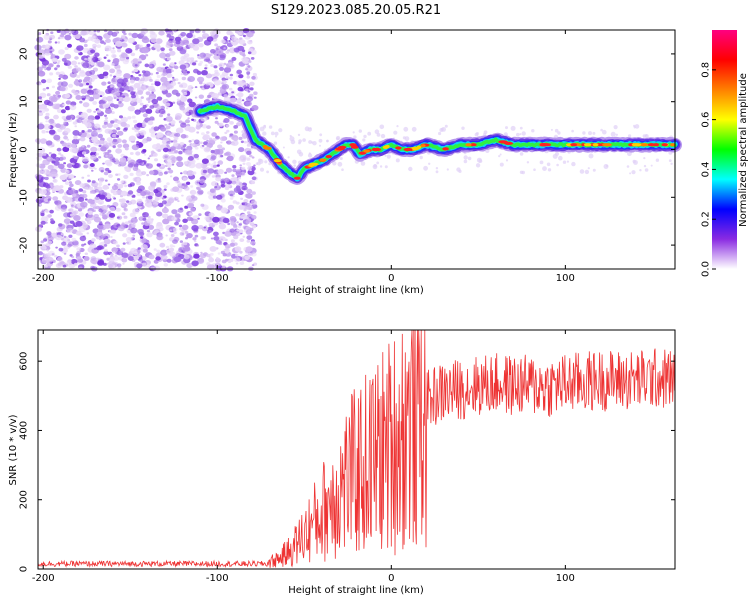 Image resolution: width=750 pixels, height=600 pixels. Describe the element at coordinates (24, 197) in the screenshot. I see `spectrogram-y-tick-label: -10` at that location.